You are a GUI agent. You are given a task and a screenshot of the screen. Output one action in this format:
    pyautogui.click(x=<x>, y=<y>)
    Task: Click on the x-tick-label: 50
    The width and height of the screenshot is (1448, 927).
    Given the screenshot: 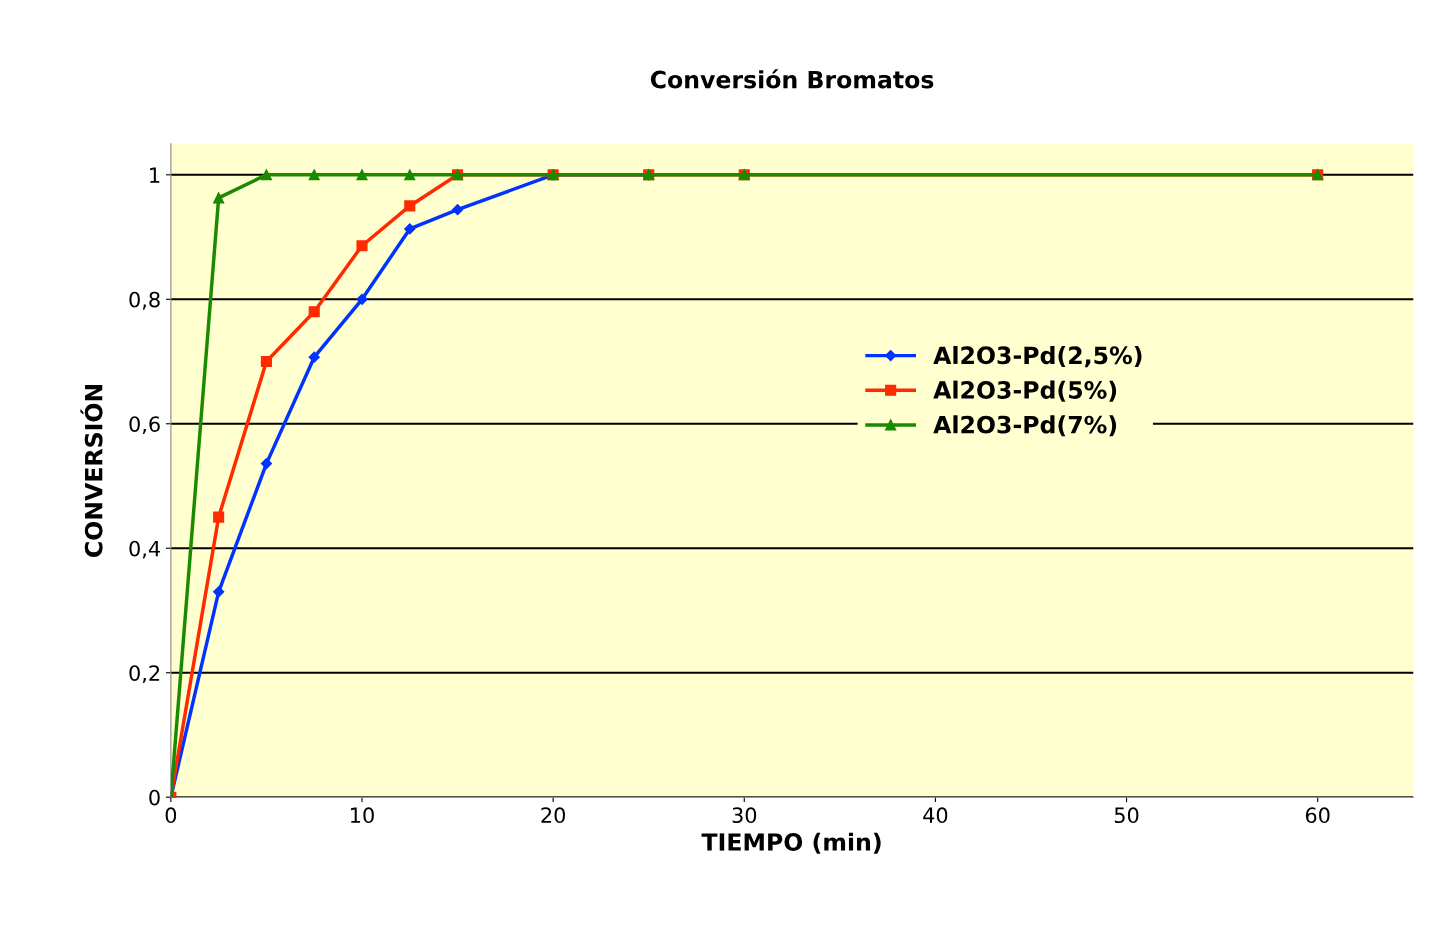 What is the action you would take?
    pyautogui.click(x=1126, y=815)
    